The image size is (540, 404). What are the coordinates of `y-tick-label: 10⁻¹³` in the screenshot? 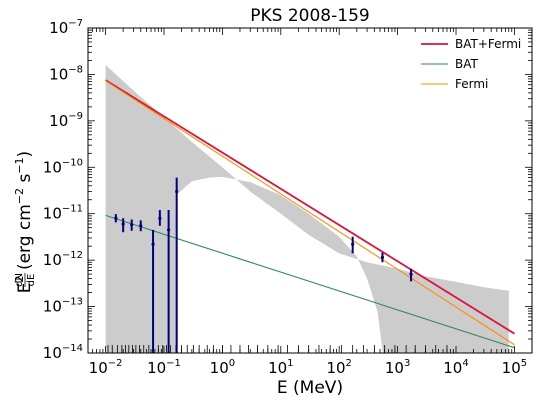 It's located at (63, 306).